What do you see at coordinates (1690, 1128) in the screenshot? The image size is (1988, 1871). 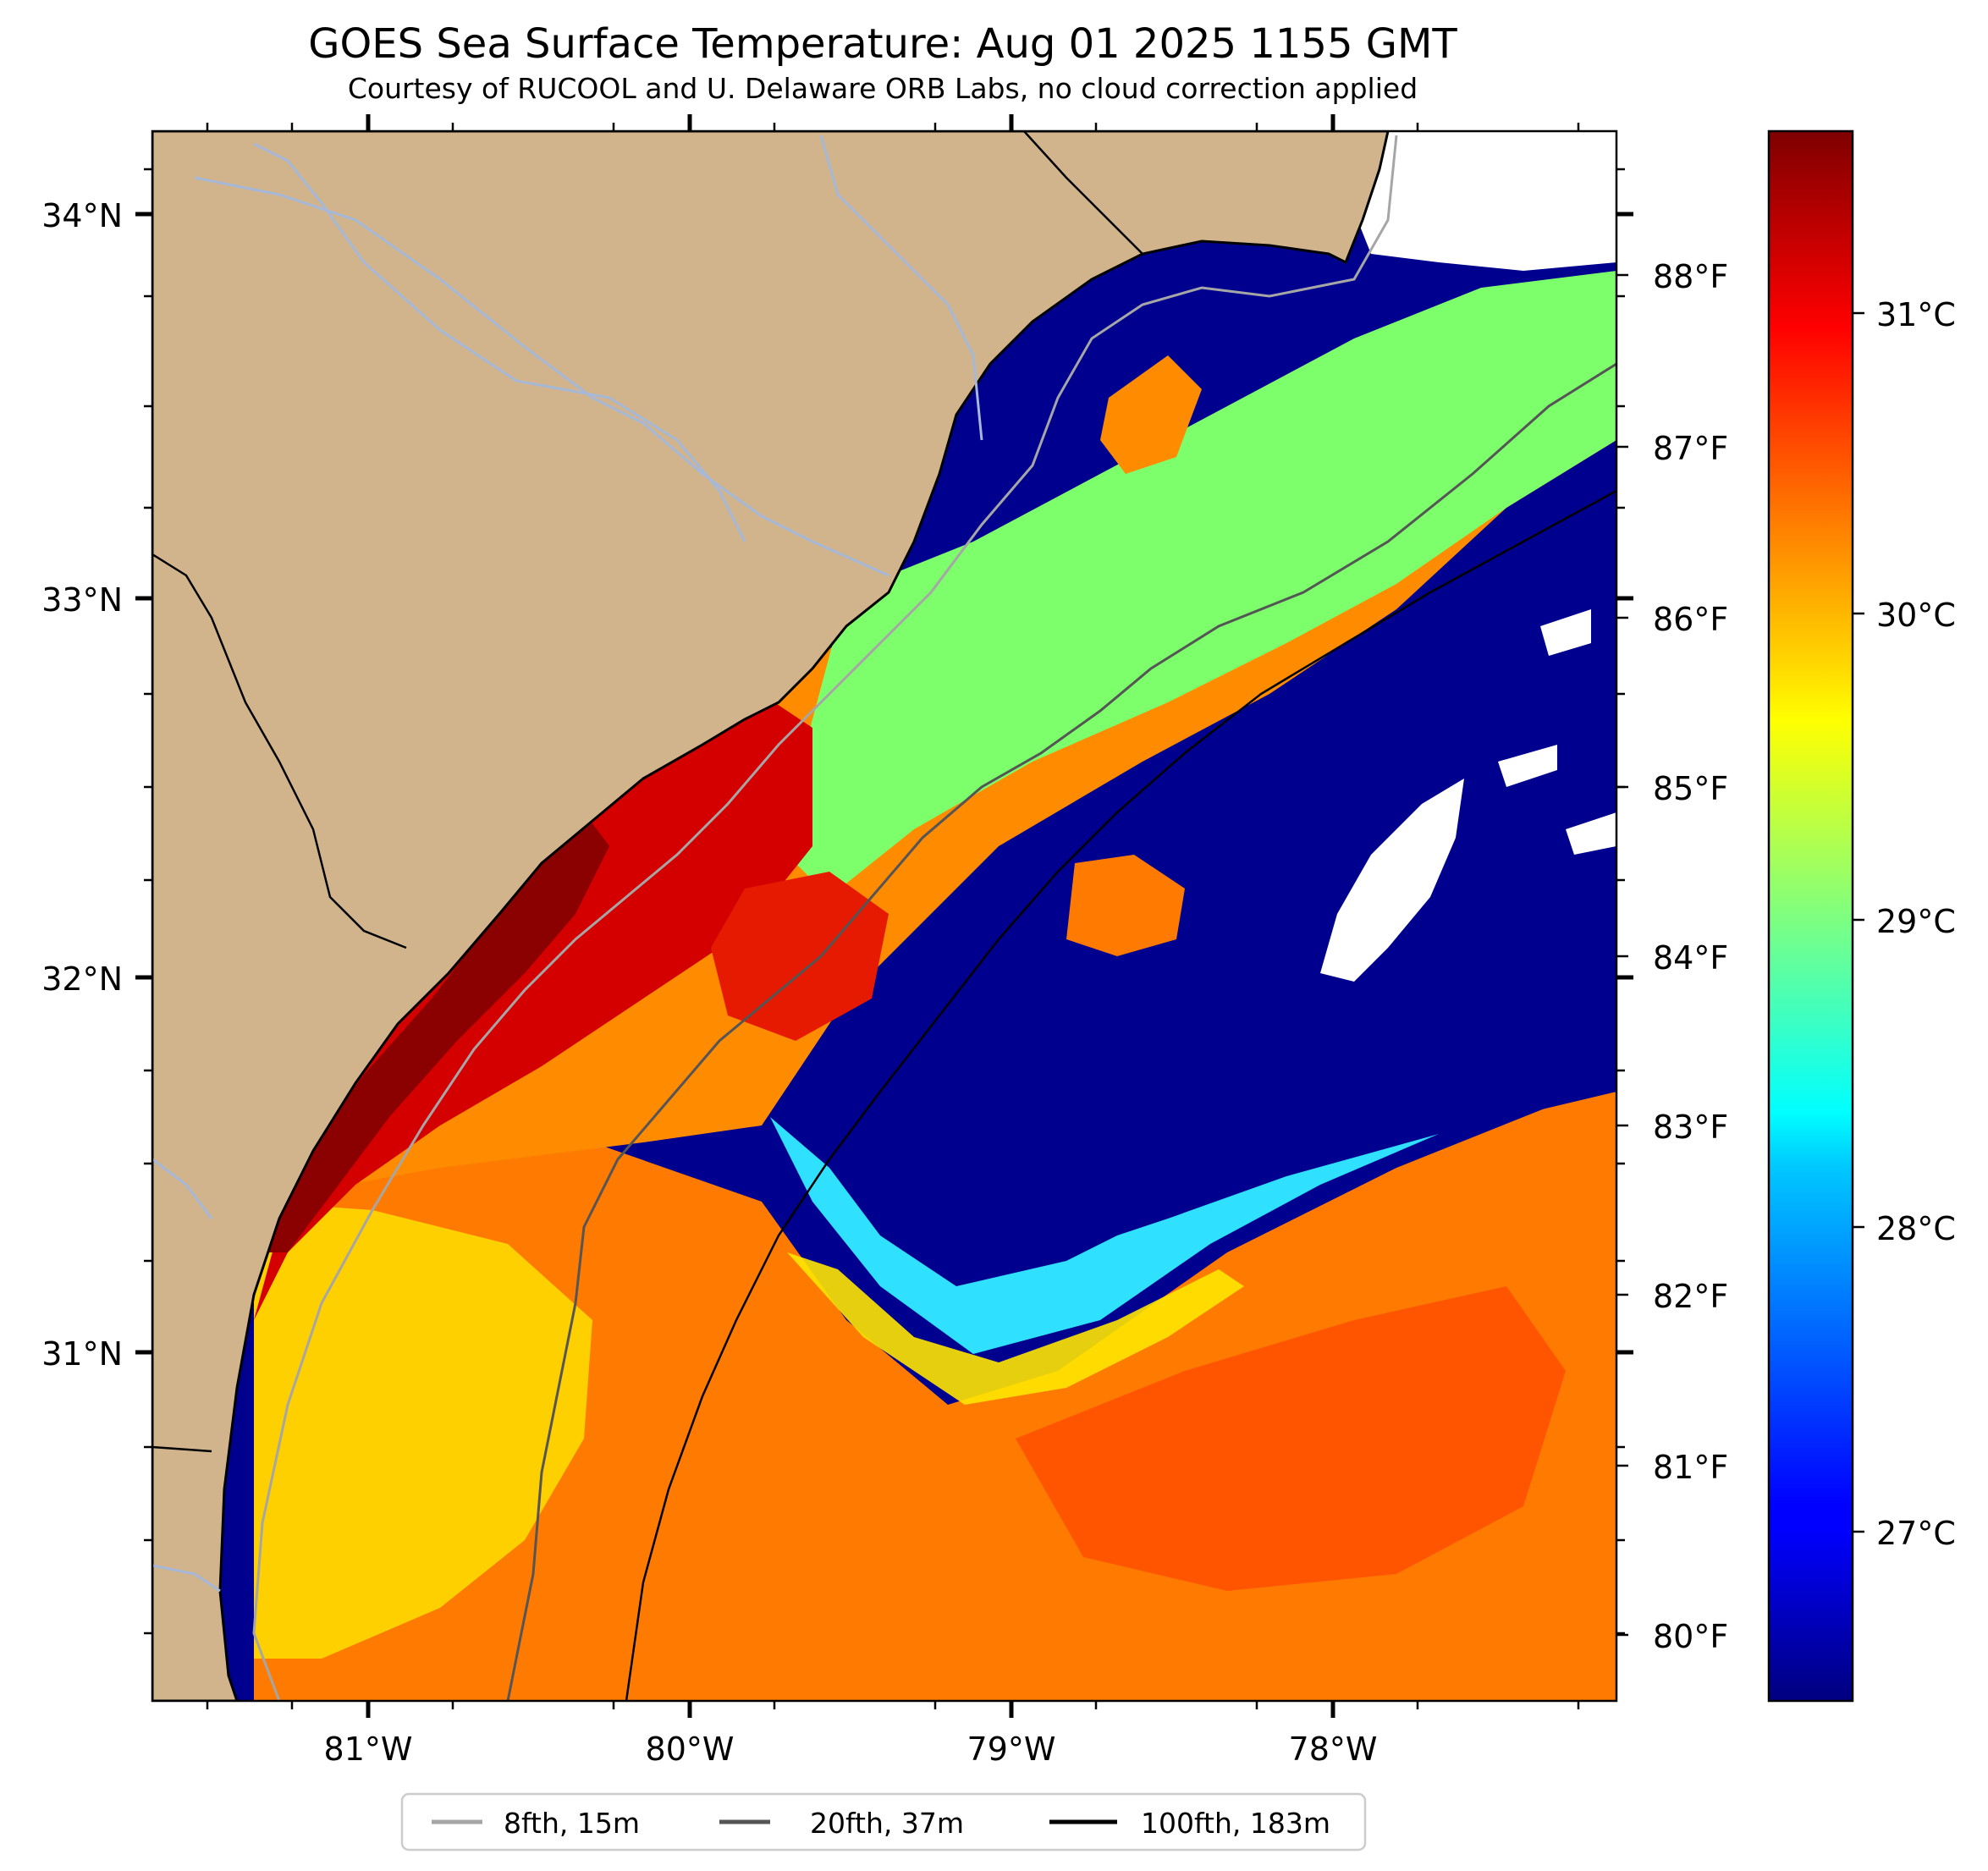 I see `fahrenheit-label: 83°F` at bounding box center [1690, 1128].